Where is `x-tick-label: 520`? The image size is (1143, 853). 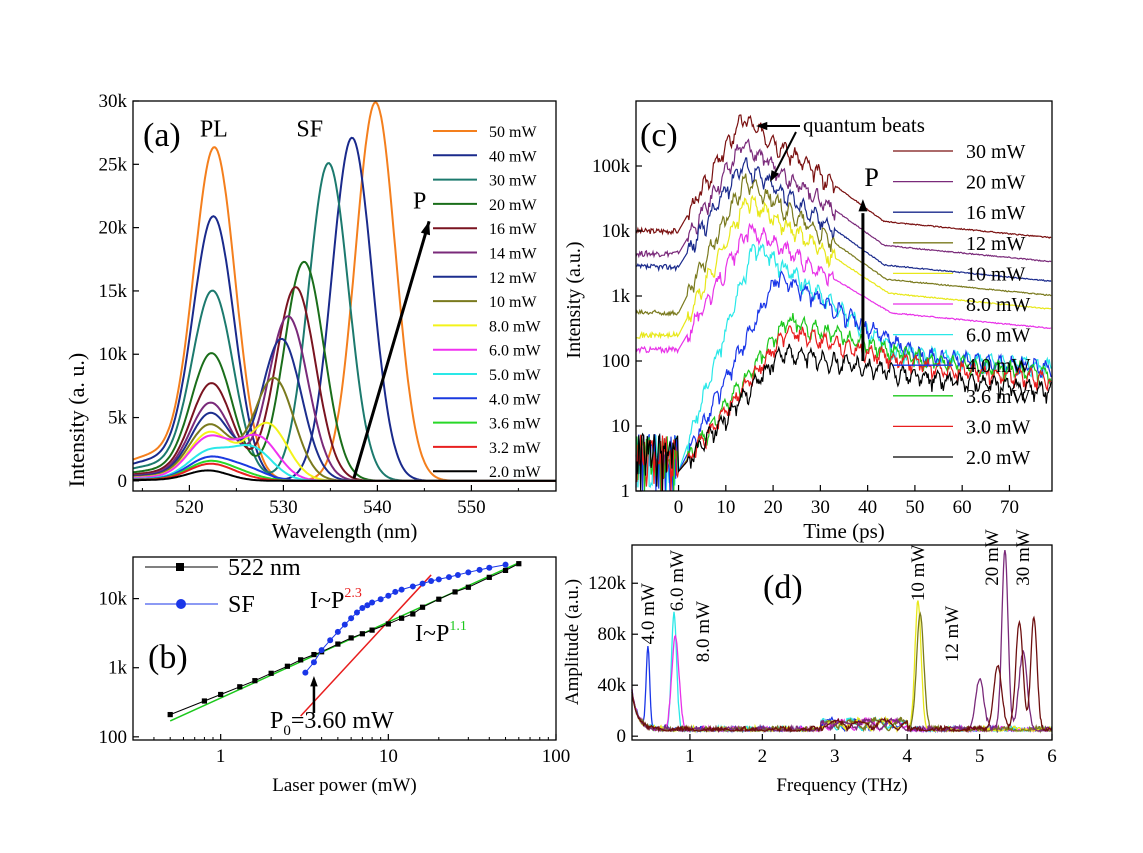 x-tick-label: 520 is located at coordinates (189, 507).